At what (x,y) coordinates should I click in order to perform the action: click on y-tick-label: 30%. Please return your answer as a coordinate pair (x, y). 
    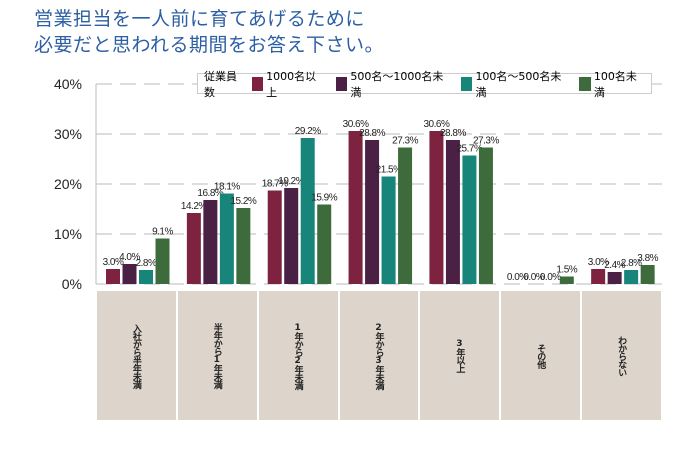
    Looking at the image, I should click on (68, 134).